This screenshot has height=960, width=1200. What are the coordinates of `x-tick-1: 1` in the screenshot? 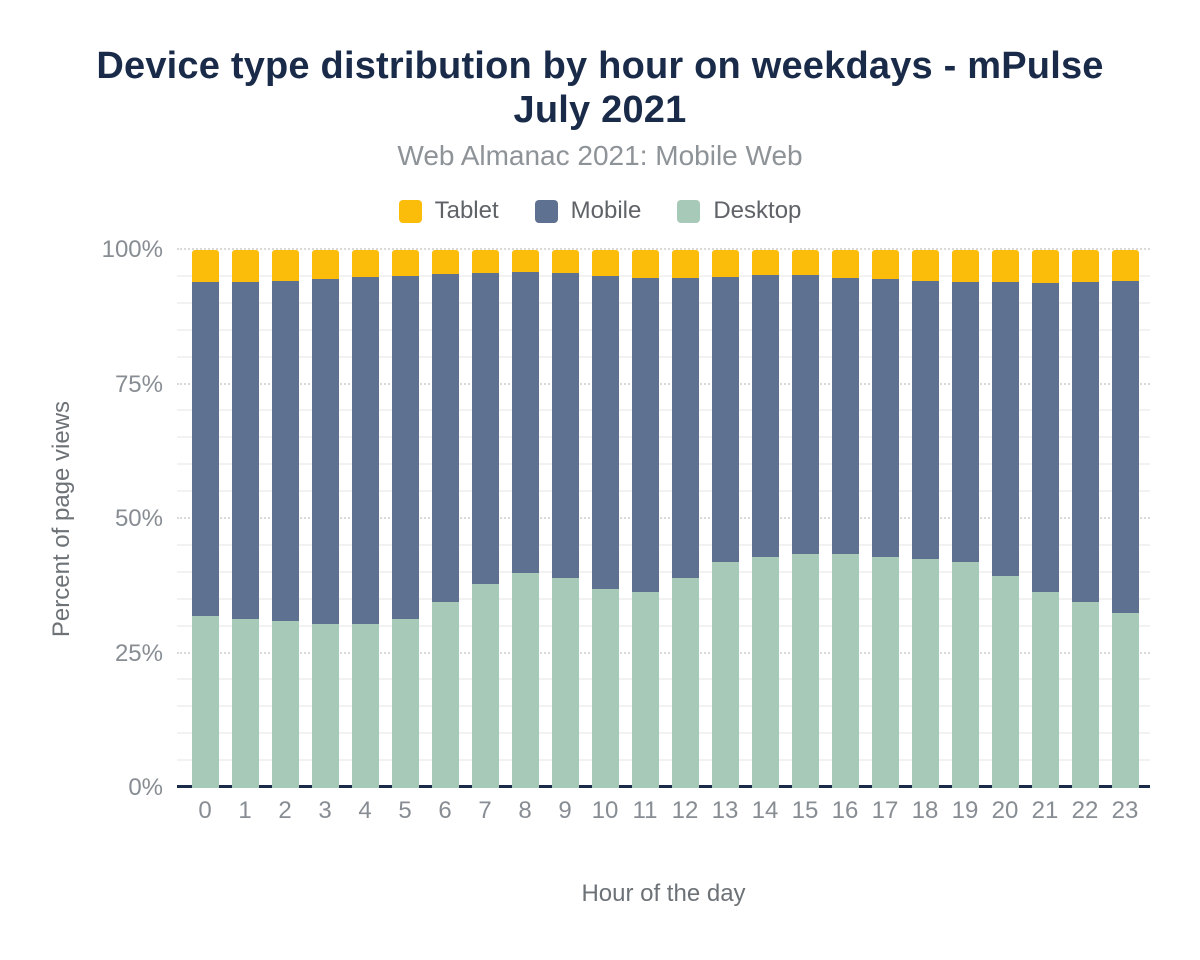 It's located at (245, 810).